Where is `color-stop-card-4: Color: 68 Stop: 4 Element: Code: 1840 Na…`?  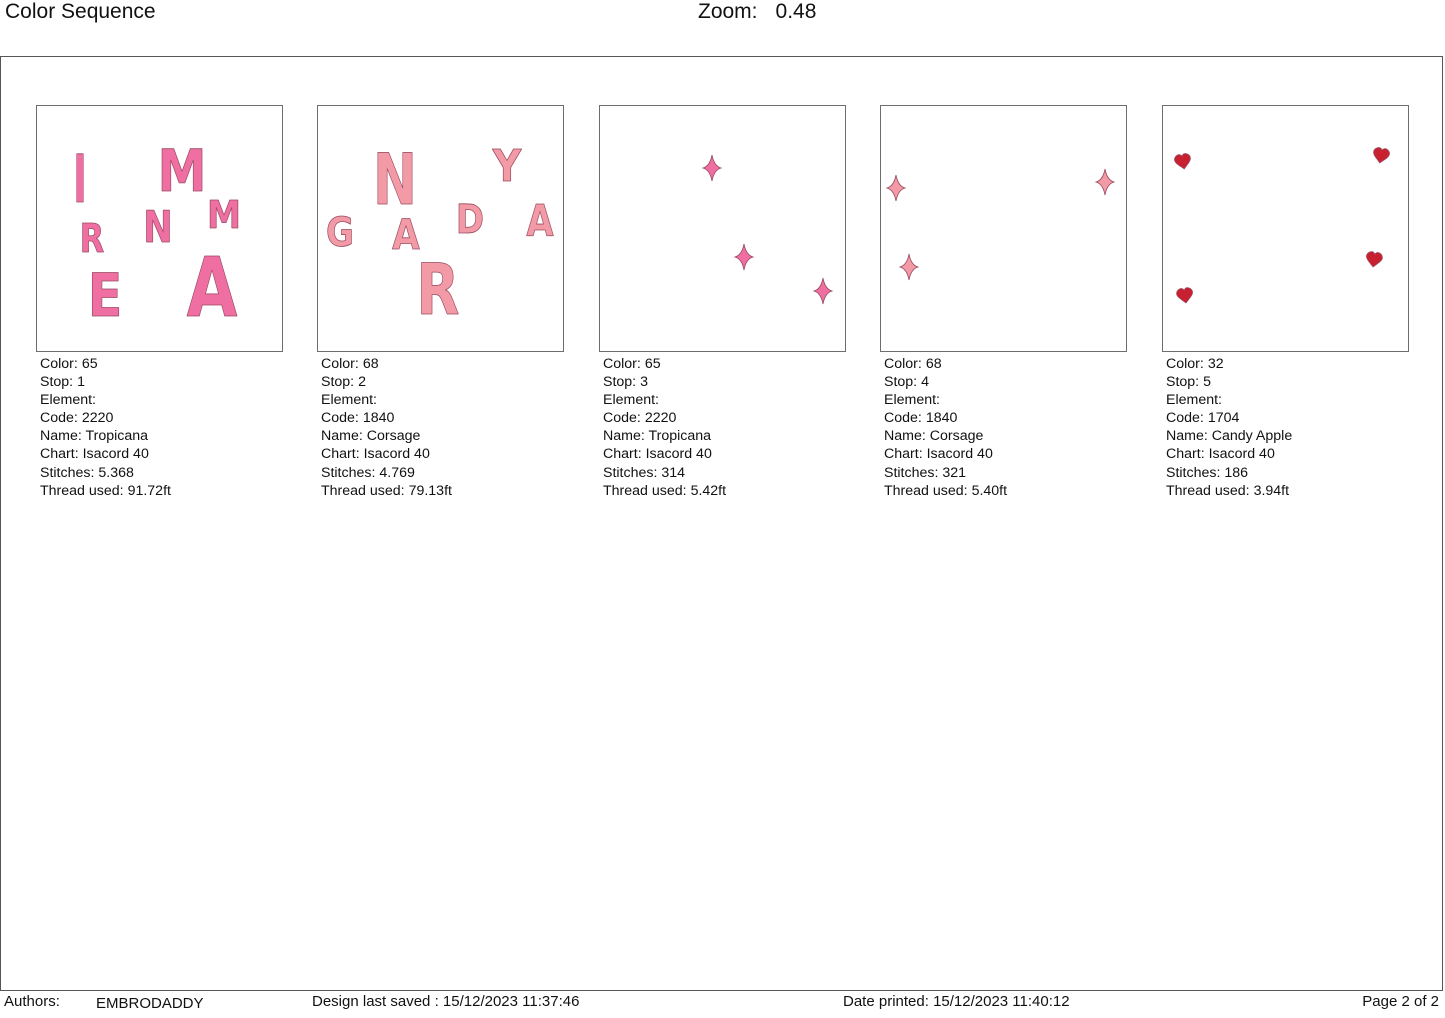
color-stop-card-4: Color: 68 Stop: 4 Element: Code: 1840 Na… is located at coordinates (1003, 302).